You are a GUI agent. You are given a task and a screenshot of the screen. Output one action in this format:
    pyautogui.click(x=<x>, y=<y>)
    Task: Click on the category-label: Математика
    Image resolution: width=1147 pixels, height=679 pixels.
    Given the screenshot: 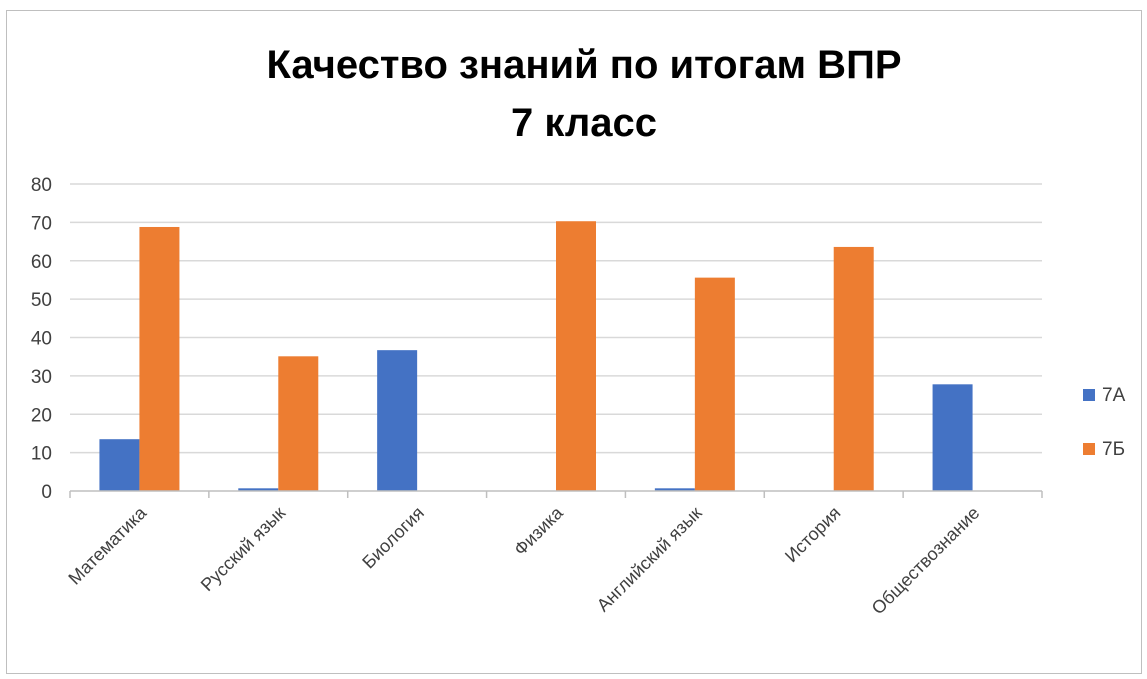 What is the action you would take?
    pyautogui.click(x=107, y=545)
    